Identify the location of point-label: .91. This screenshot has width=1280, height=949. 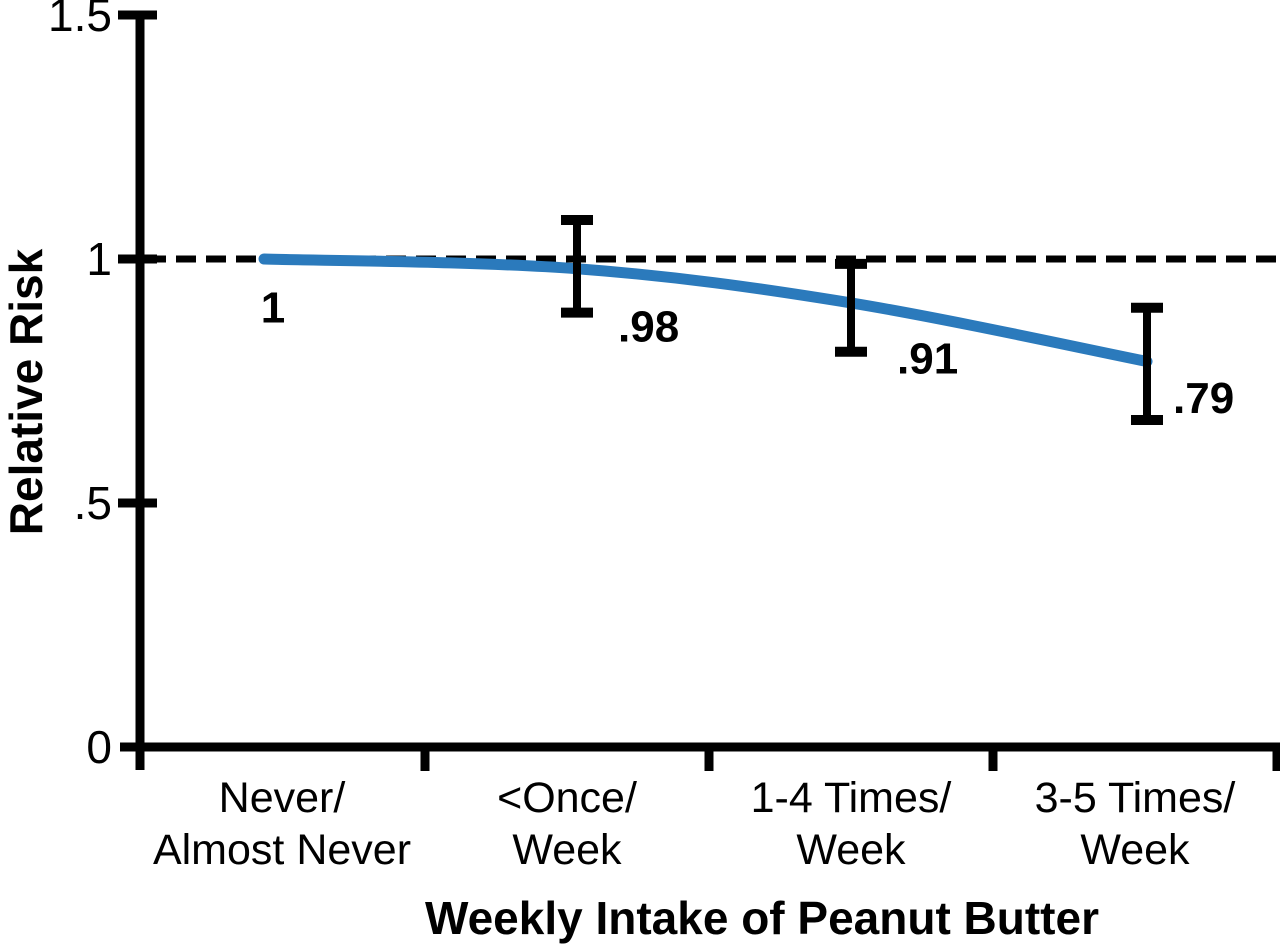
(927, 358).